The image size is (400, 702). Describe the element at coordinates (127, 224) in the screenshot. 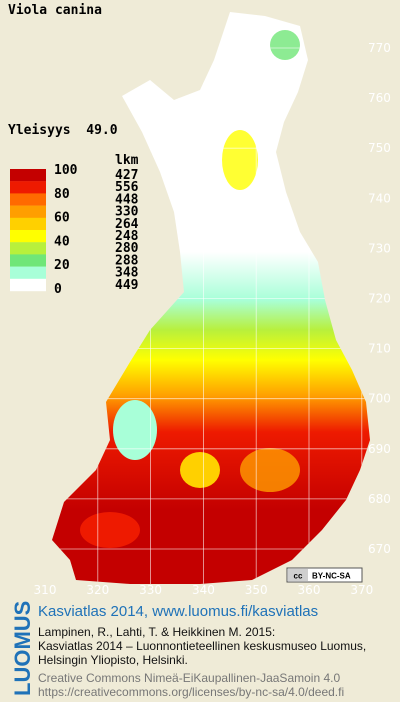

I see `legend-count: 264` at that location.